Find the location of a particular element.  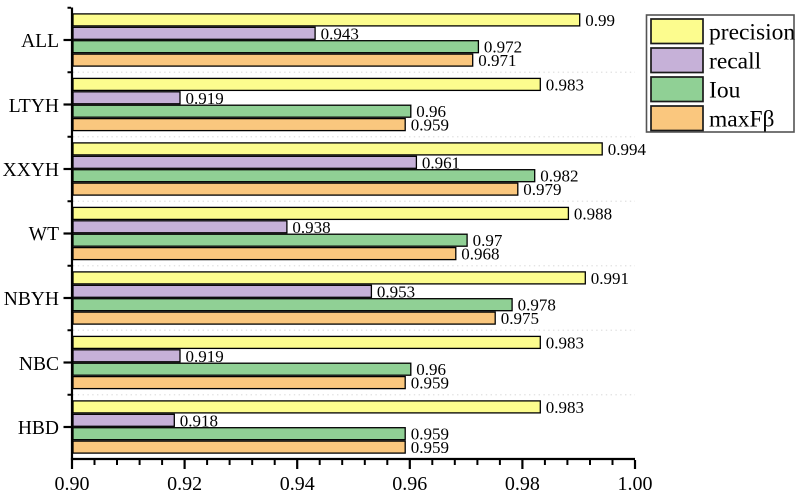

svg-text: 0.961 is located at coordinates (441, 162).